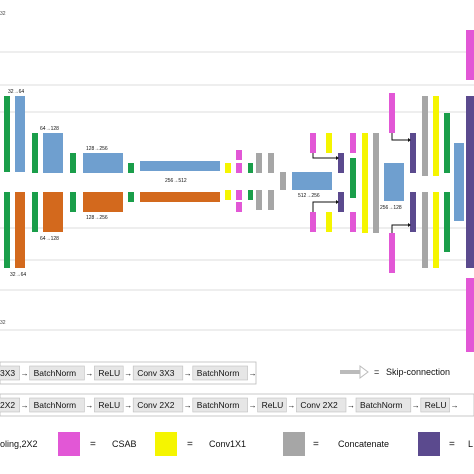  What do you see at coordinates (7, 134) in the screenshot?
I see `enc1-green` at bounding box center [7, 134].